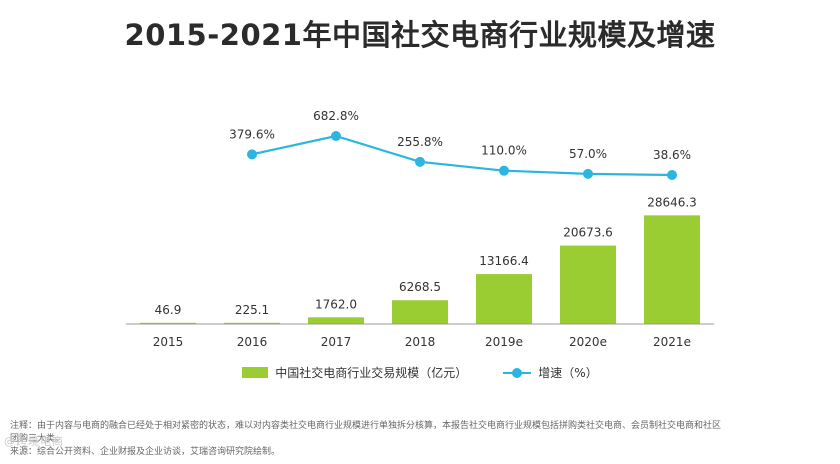 The image size is (840, 464). Describe the element at coordinates (336, 116) in the screenshot. I see `growth-value-label: 682.8%` at that location.